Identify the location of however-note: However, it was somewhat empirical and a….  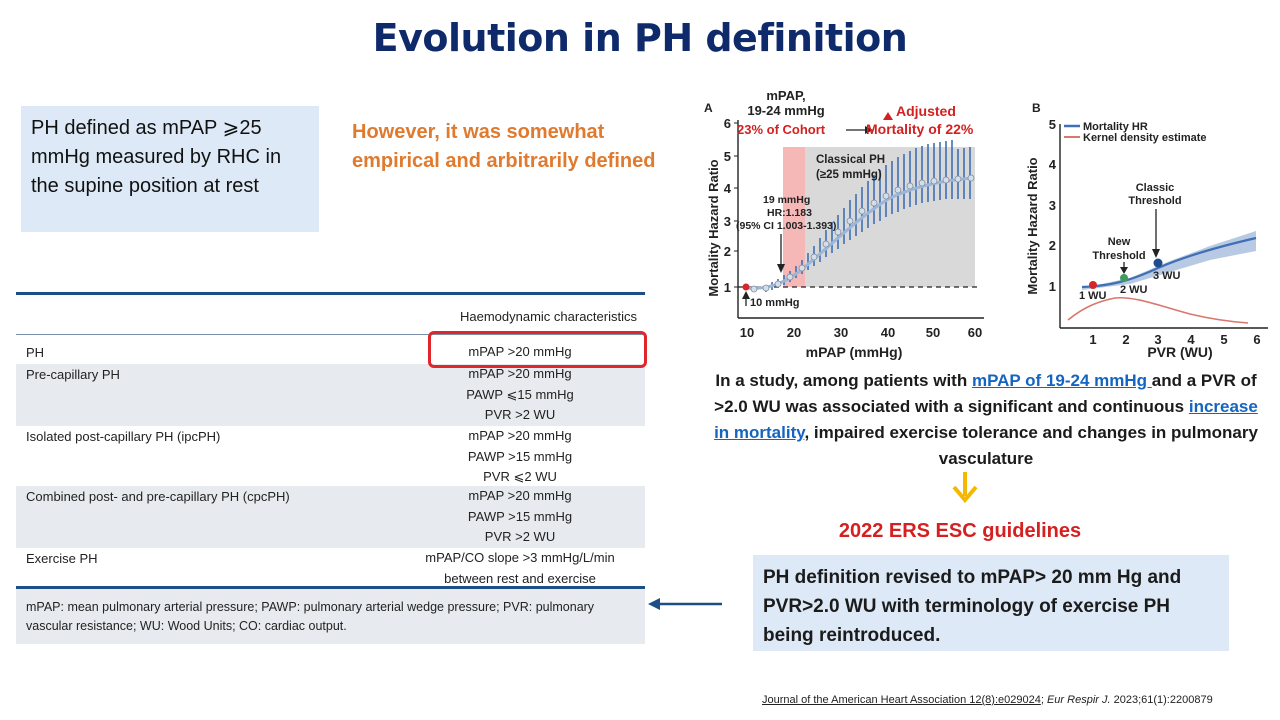
(504, 146).